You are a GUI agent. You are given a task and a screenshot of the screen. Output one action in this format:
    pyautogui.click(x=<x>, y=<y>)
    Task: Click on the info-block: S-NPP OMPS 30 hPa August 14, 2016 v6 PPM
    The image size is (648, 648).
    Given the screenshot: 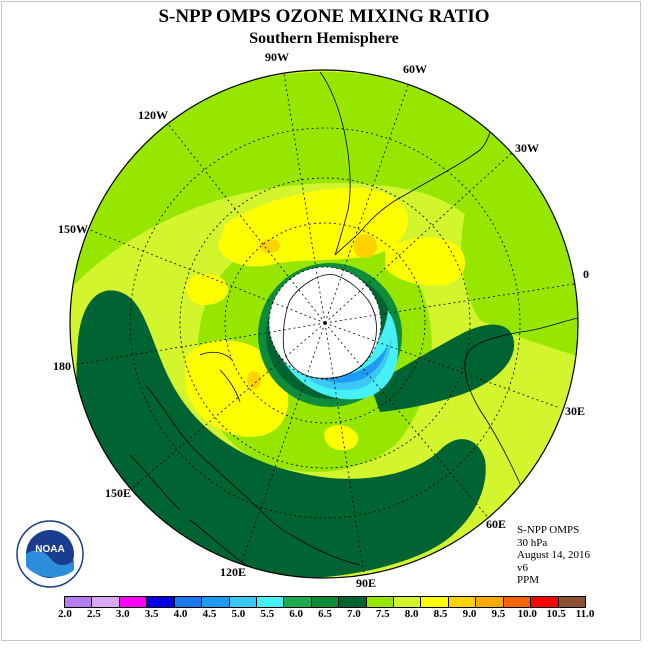 What is the action you would take?
    pyautogui.click(x=553, y=555)
    